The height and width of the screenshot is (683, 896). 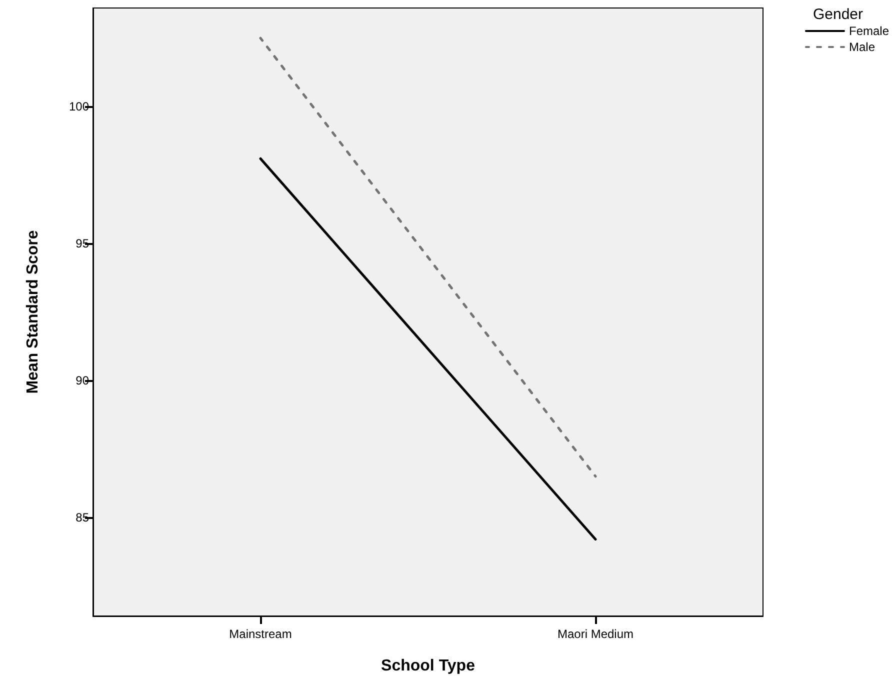 I want to click on x-axis-title: School Type, so click(x=428, y=666).